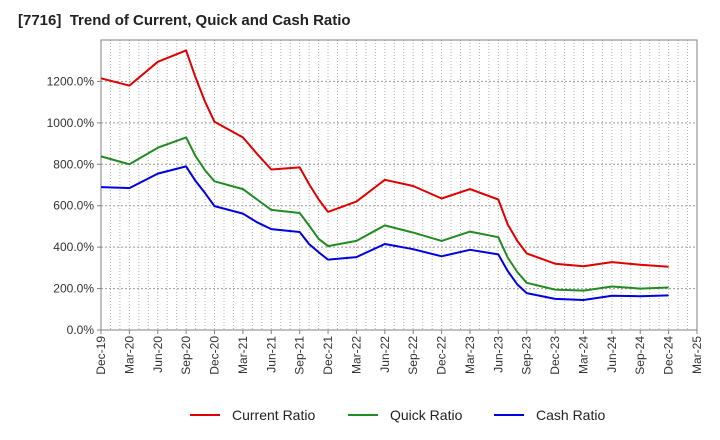 Image resolution: width=720 pixels, height=440 pixels. Describe the element at coordinates (158, 354) in the screenshot. I see `x-tick-label: Jun-20` at that location.